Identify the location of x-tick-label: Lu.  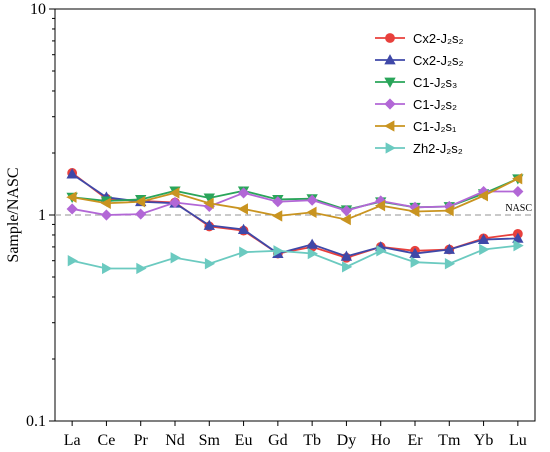
(518, 440).